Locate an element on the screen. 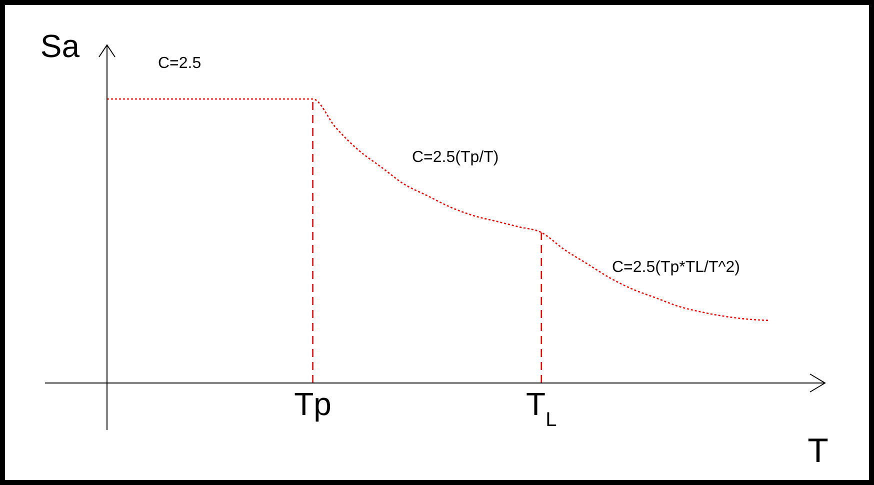 The width and height of the screenshot is (874, 485). x-axis-title: T is located at coordinates (818, 451).